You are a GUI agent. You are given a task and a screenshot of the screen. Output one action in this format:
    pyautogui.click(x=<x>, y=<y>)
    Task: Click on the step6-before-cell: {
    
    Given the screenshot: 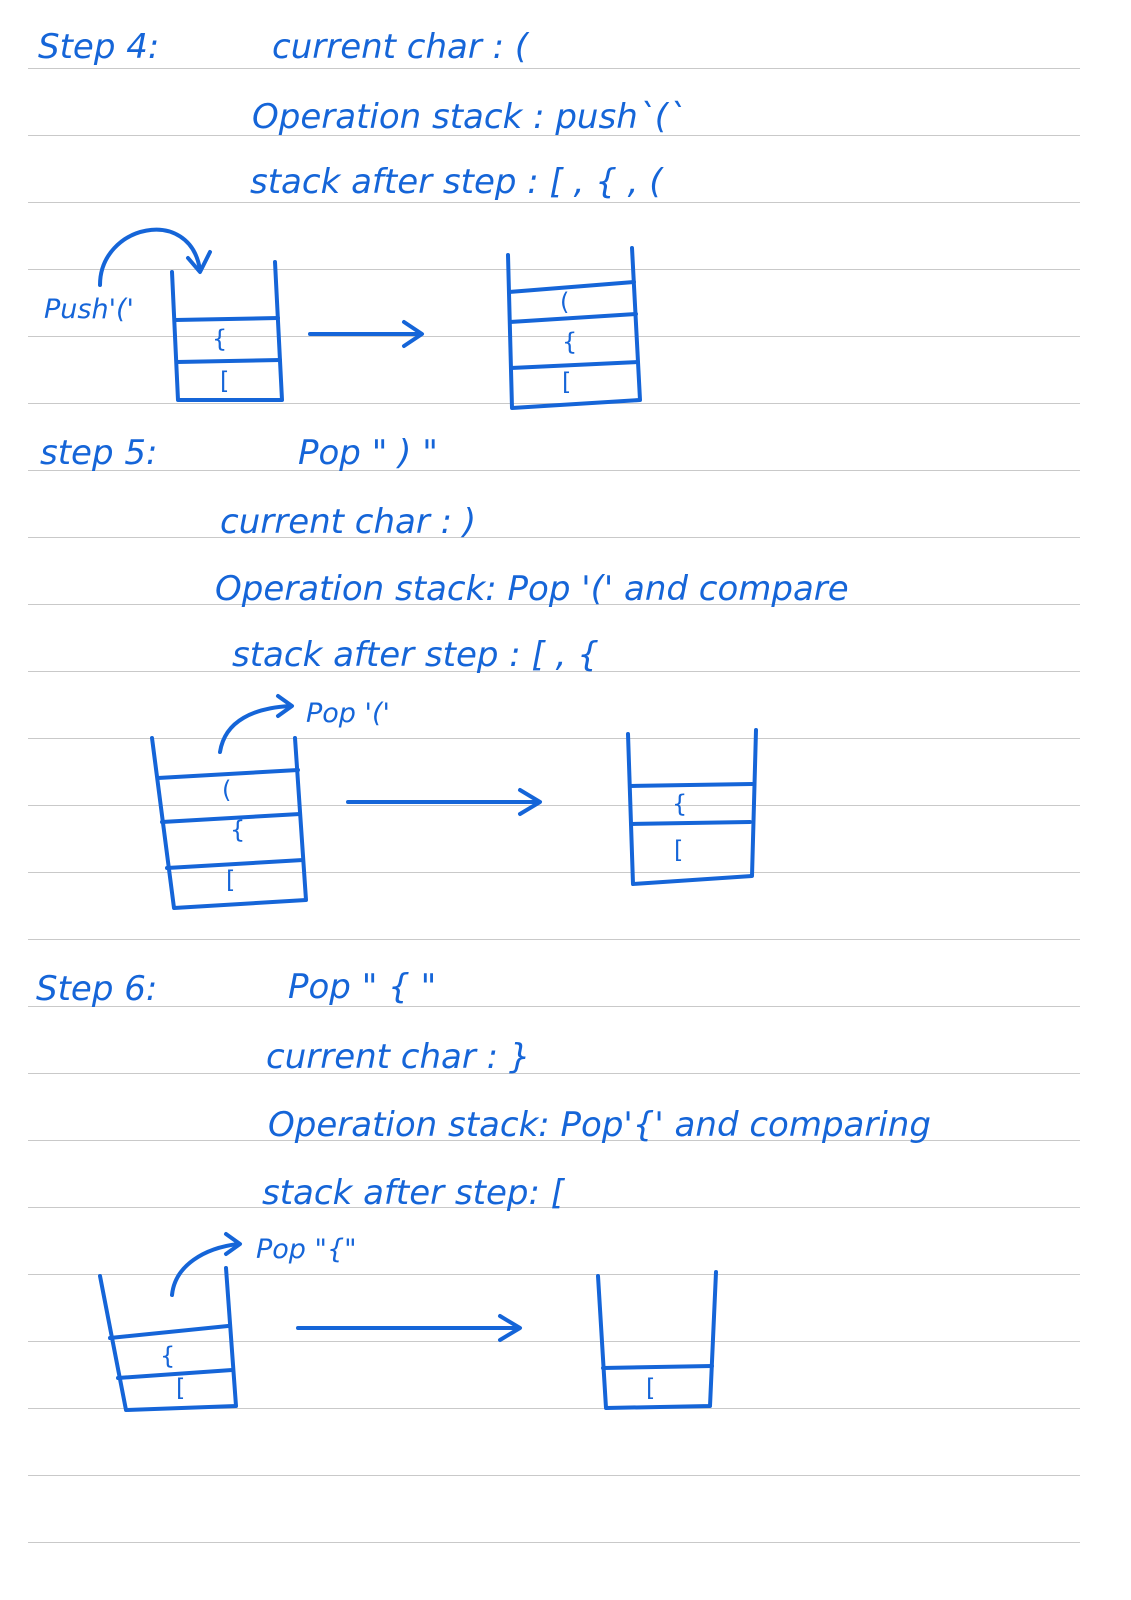 What is the action you would take?
    pyautogui.click(x=168, y=1356)
    